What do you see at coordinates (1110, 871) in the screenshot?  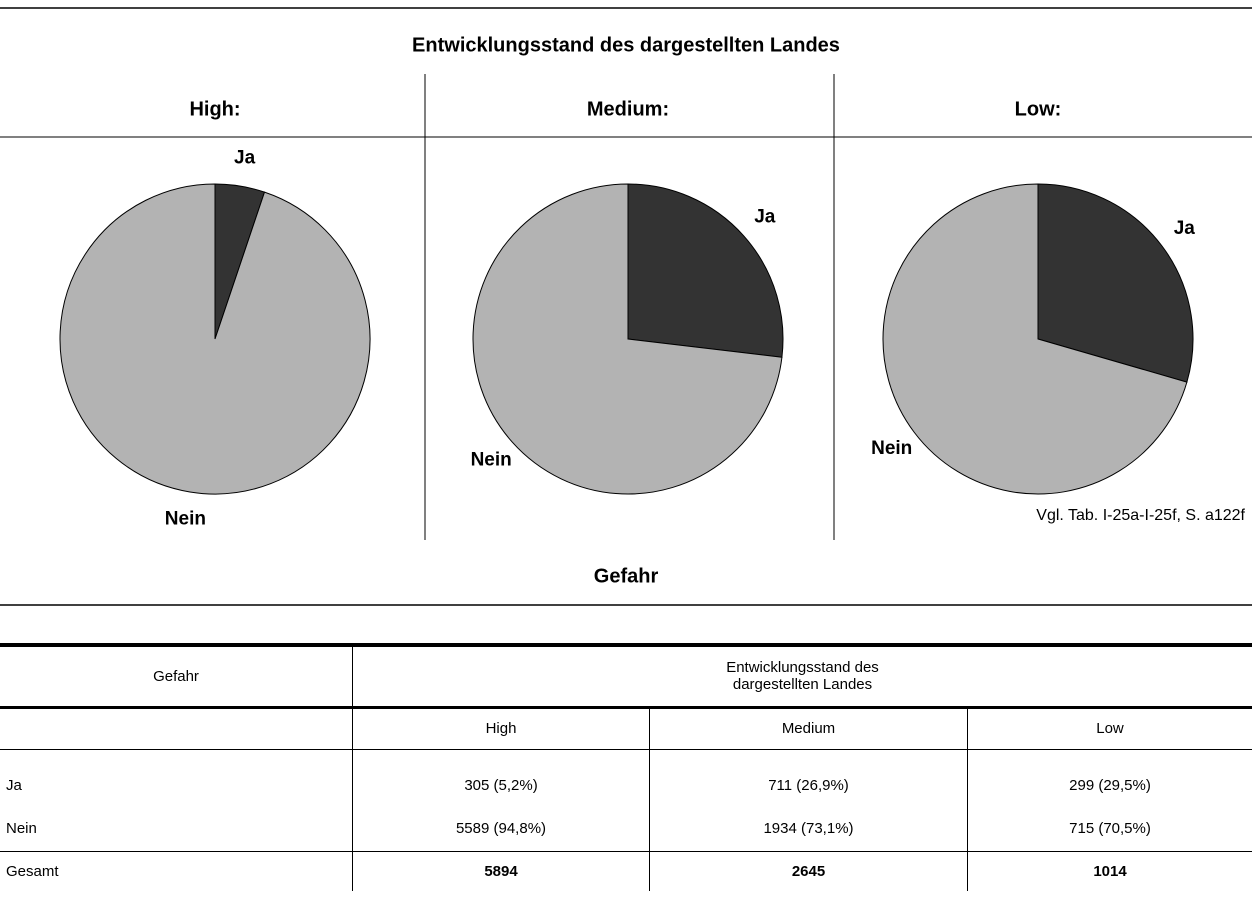 I see `table-cell: 1014` at bounding box center [1110, 871].